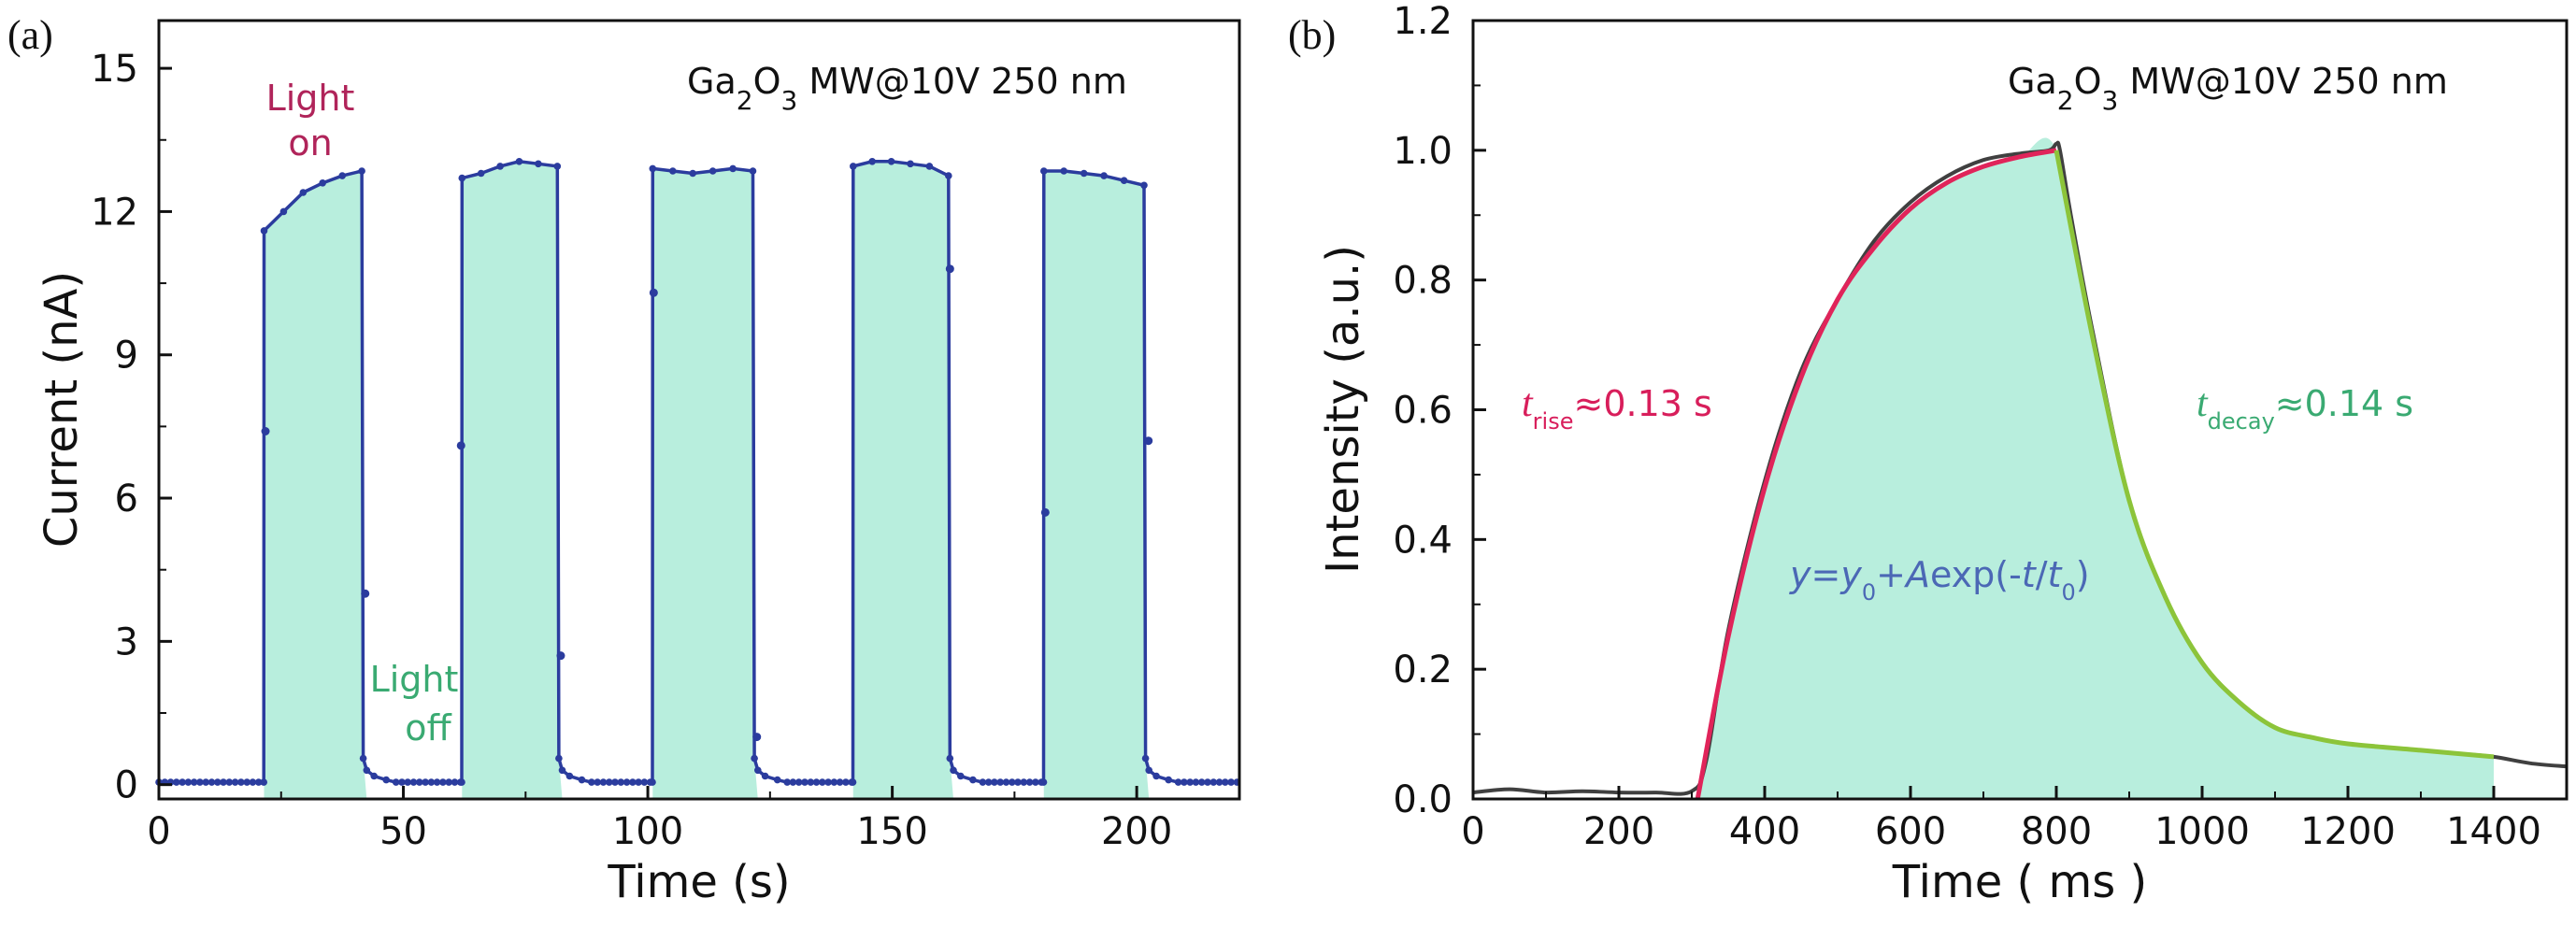  Describe the element at coordinates (1423, 151) in the screenshot. I see `y-tick-label: 1.0` at that location.